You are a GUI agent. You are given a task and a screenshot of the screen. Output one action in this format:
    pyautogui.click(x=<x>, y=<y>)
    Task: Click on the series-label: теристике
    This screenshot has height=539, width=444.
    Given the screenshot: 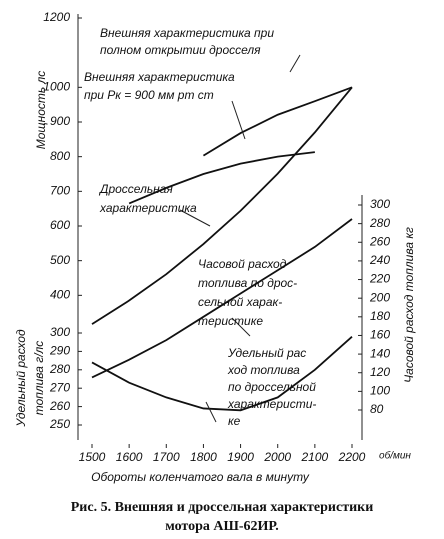 What is the action you would take?
    pyautogui.click(x=230, y=321)
    